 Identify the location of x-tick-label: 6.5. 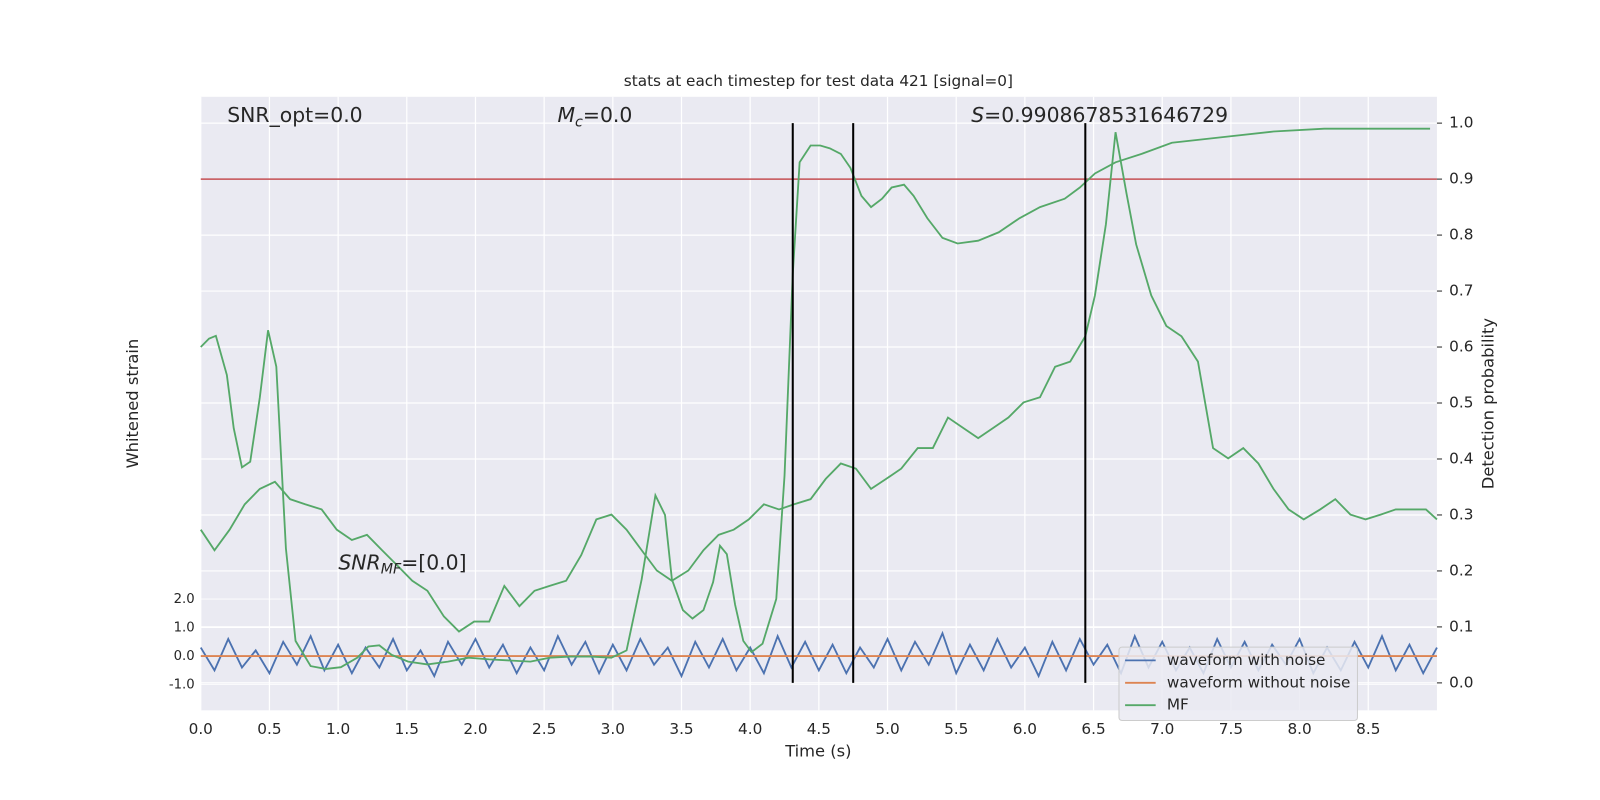
(1093, 729).